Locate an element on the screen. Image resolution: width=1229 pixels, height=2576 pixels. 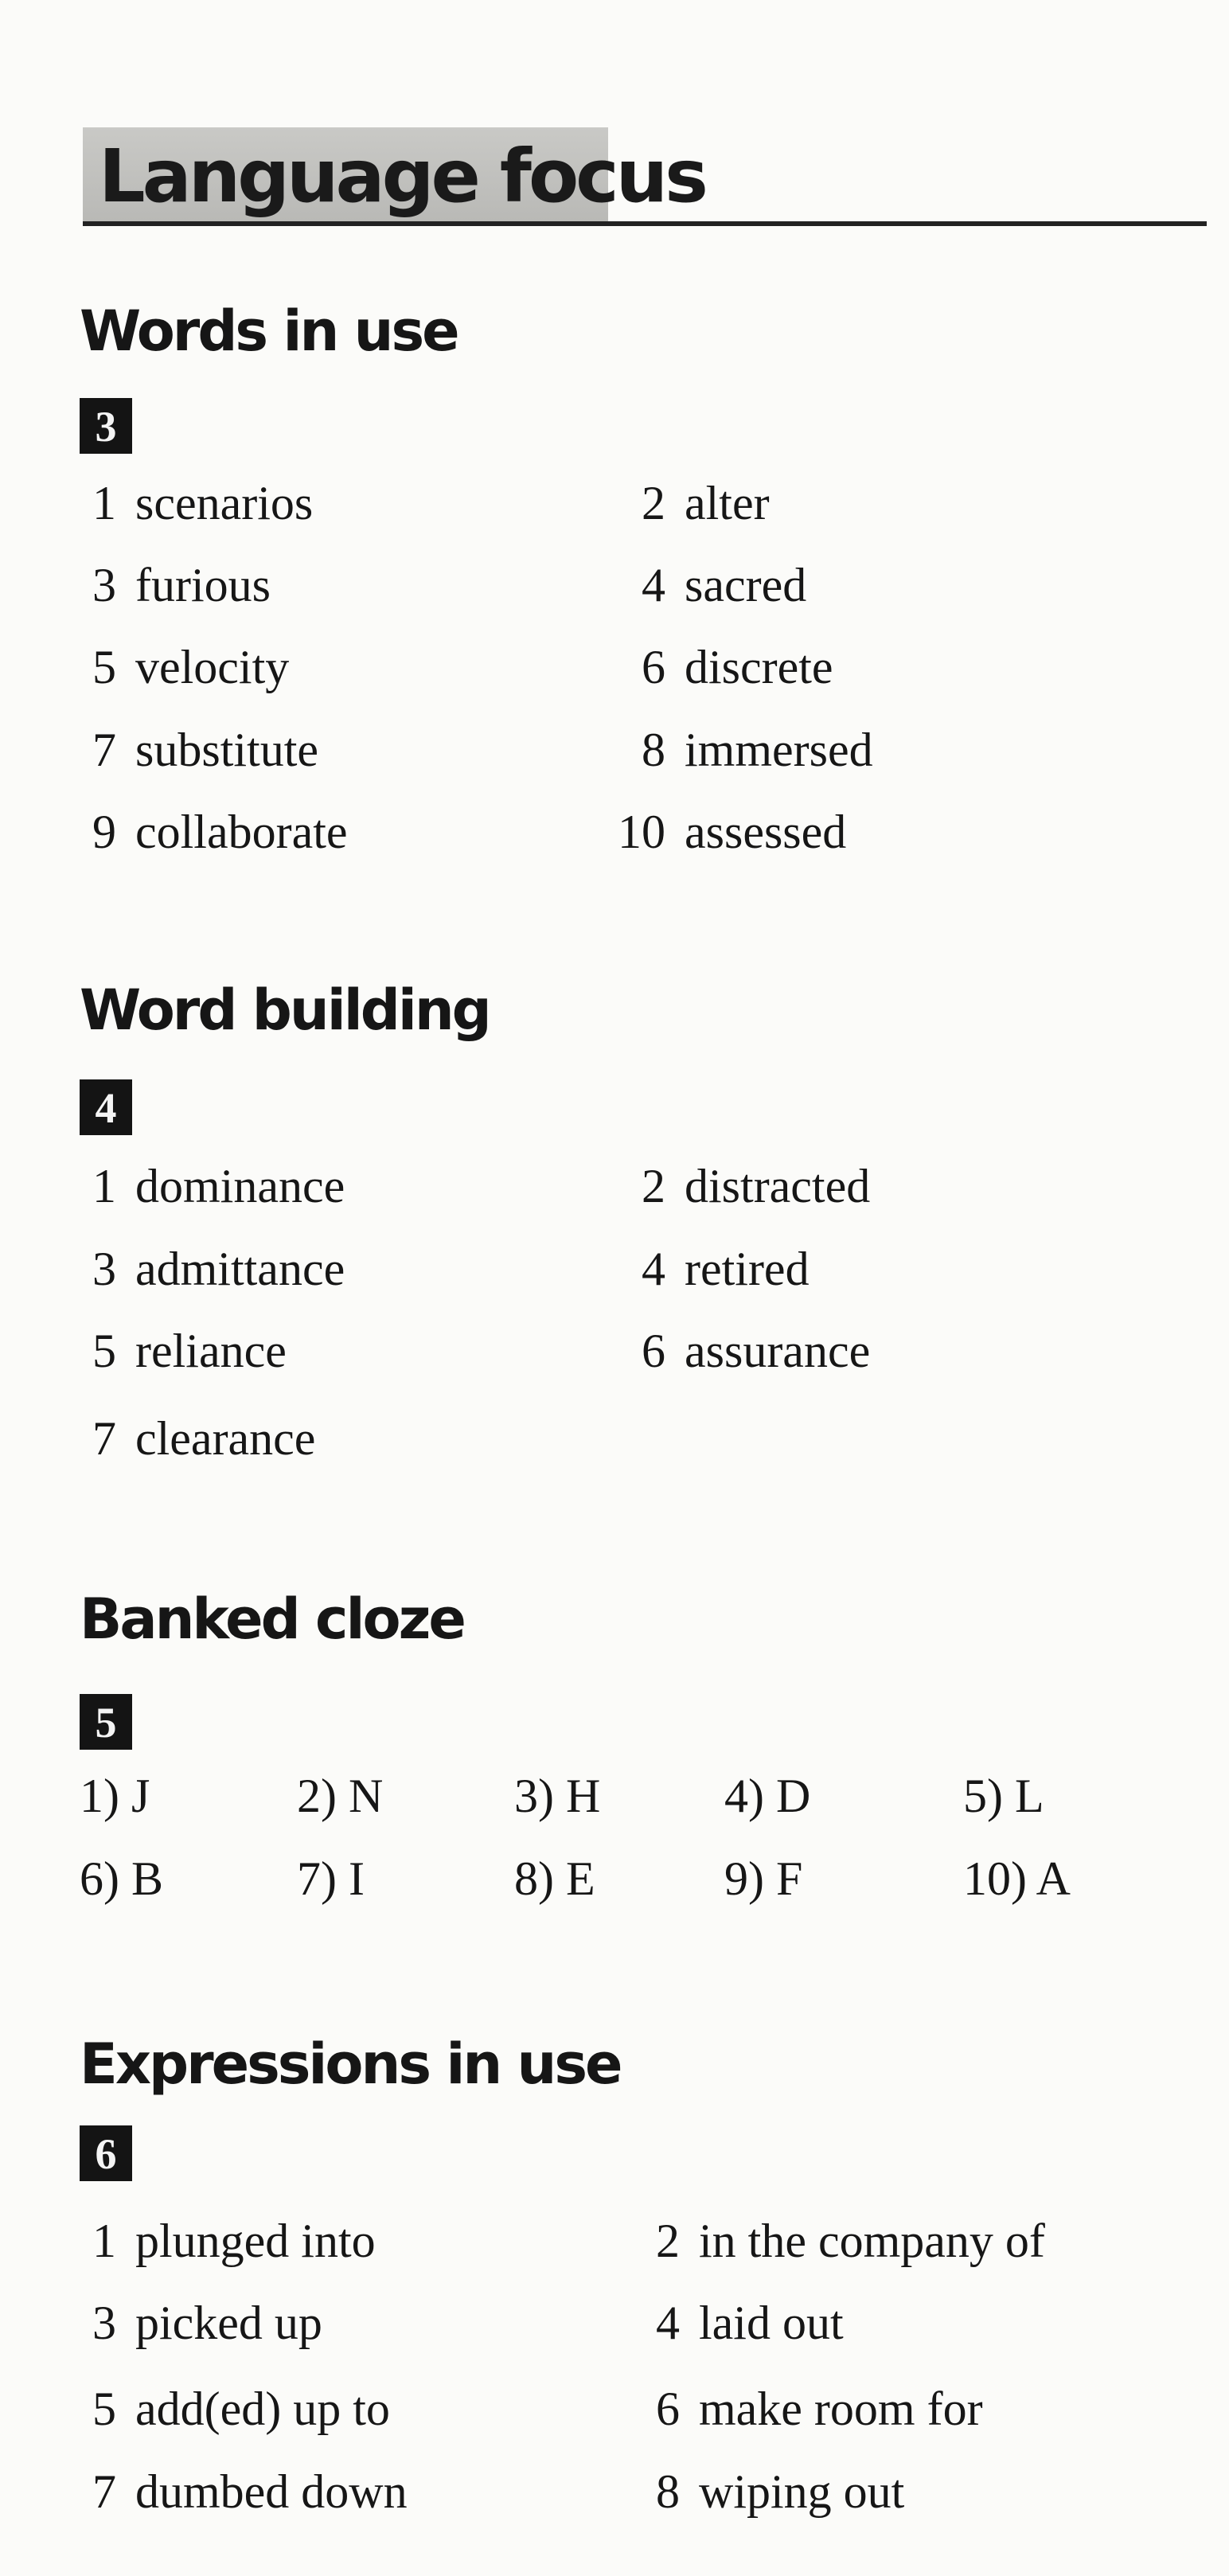
exercise-number-badge: 4 is located at coordinates (106, 1107).